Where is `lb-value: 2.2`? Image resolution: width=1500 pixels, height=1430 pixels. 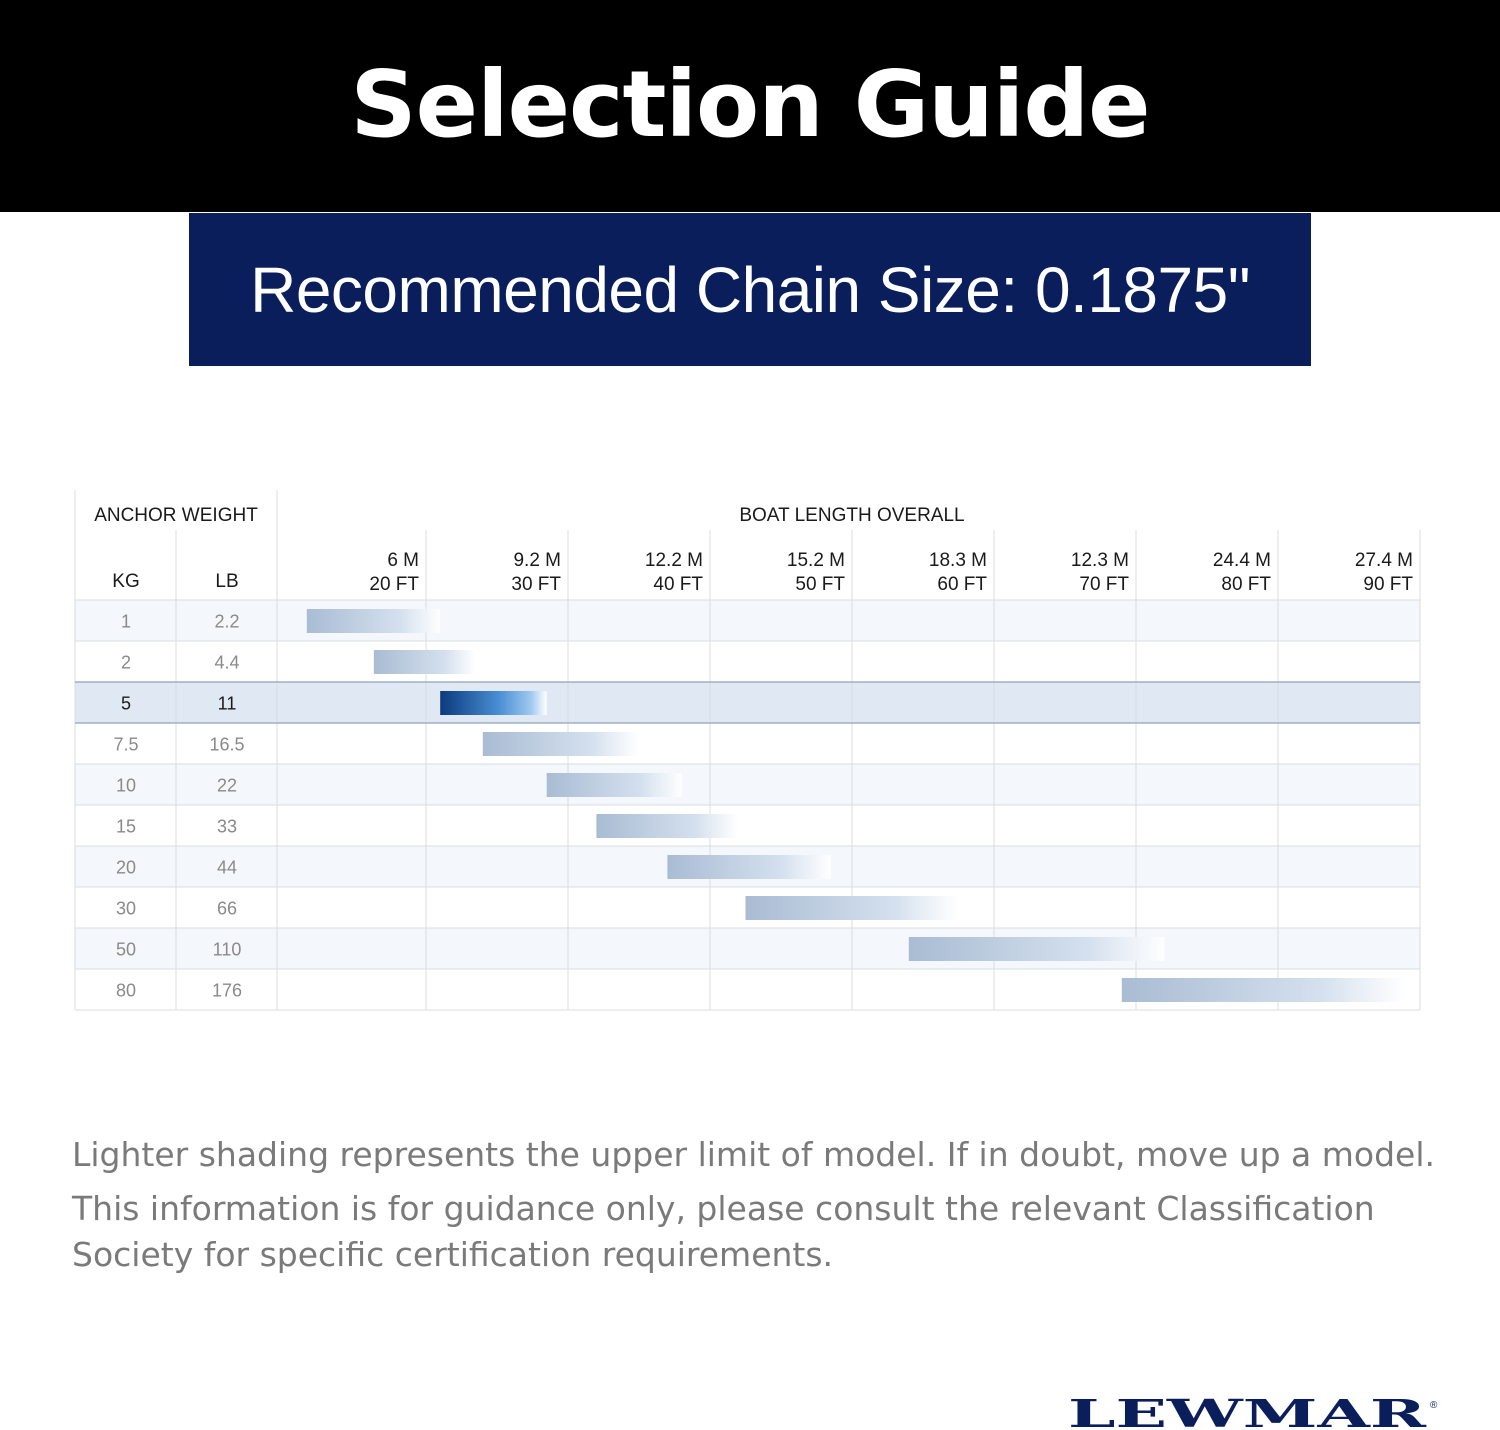 lb-value: 2.2 is located at coordinates (226, 622).